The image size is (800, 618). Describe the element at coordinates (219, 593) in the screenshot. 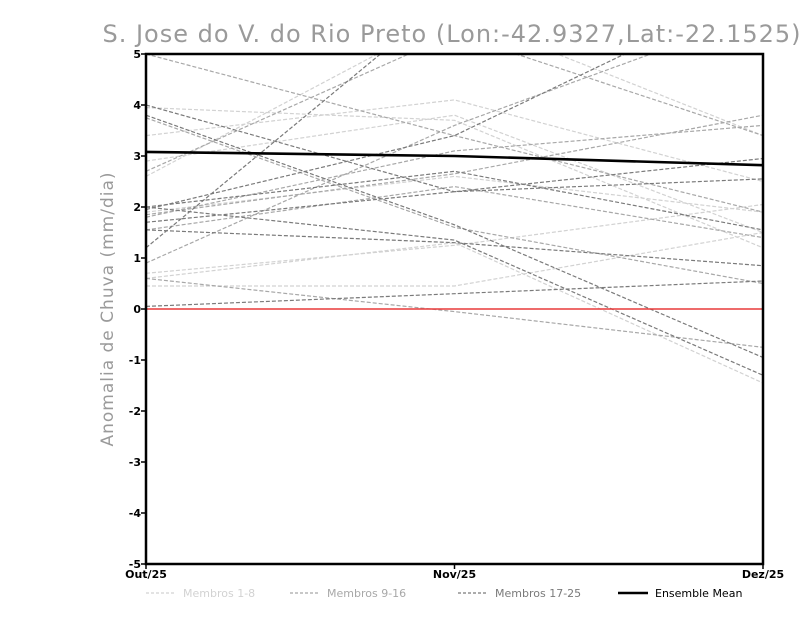

I see `legend-label-1: Membros 1-8` at that location.